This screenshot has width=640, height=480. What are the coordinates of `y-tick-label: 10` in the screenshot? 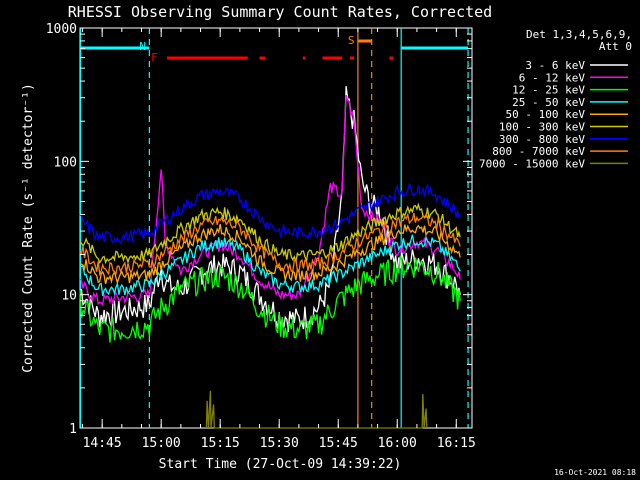 It's located at (69, 296).